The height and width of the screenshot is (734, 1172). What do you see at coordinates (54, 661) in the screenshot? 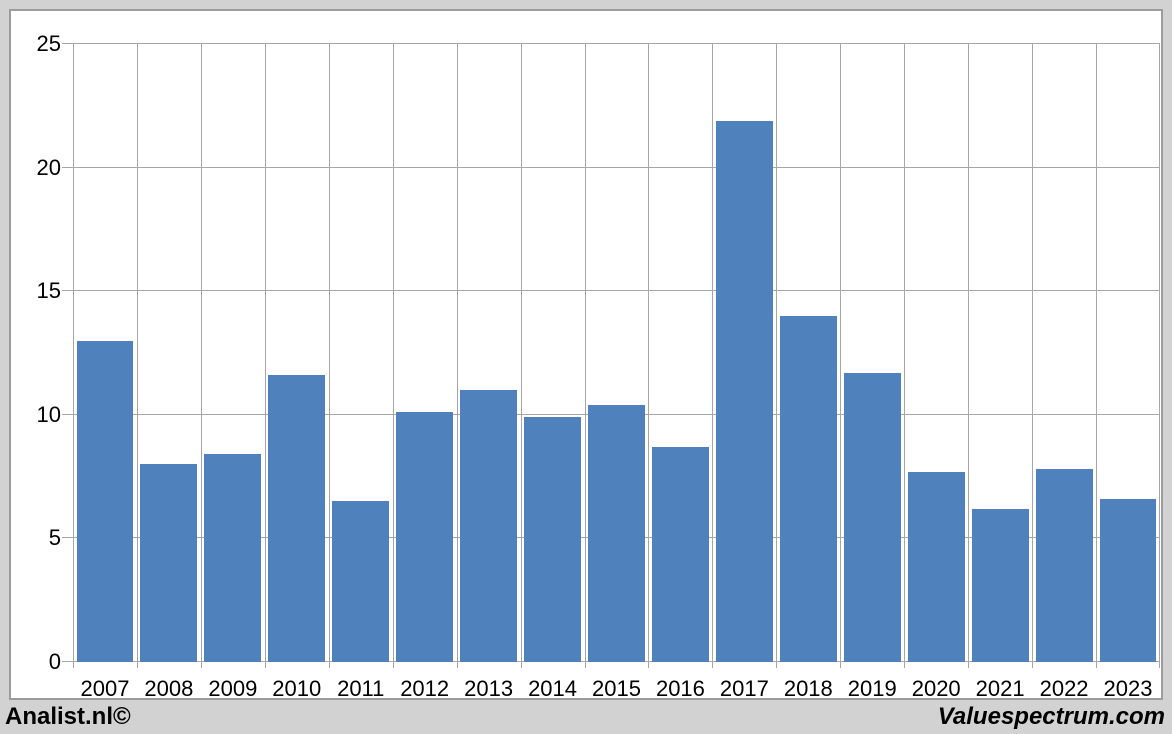
I see `y-axis-label-0: 0` at bounding box center [54, 661].